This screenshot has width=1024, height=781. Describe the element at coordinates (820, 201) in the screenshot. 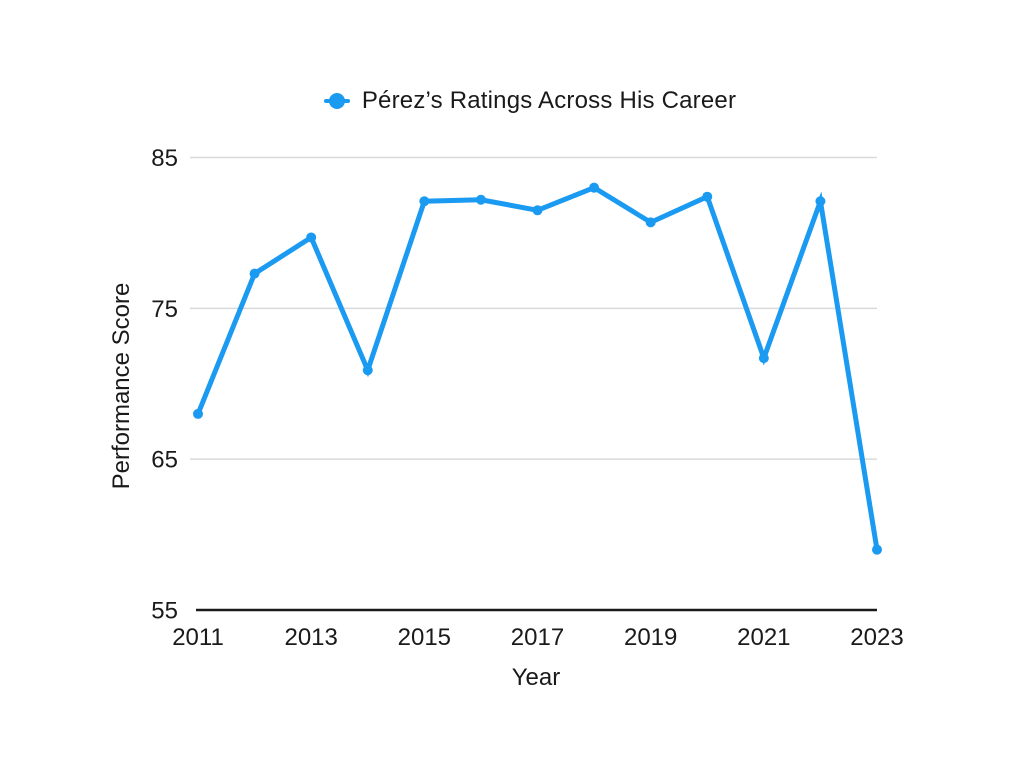

I see `data-point-2022` at that location.